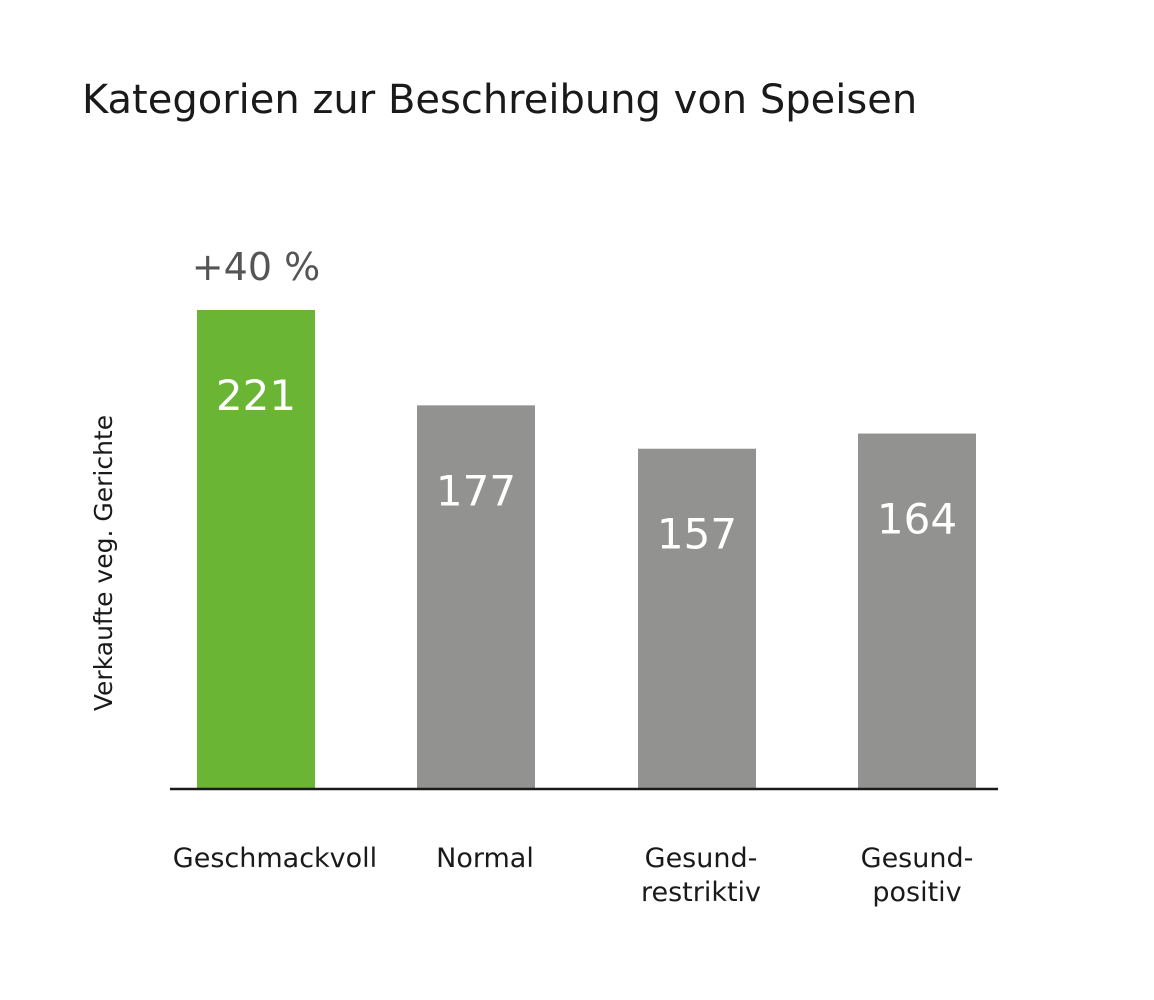  What do you see at coordinates (485, 858) in the screenshot?
I see `category-label-normal: Normal` at bounding box center [485, 858].